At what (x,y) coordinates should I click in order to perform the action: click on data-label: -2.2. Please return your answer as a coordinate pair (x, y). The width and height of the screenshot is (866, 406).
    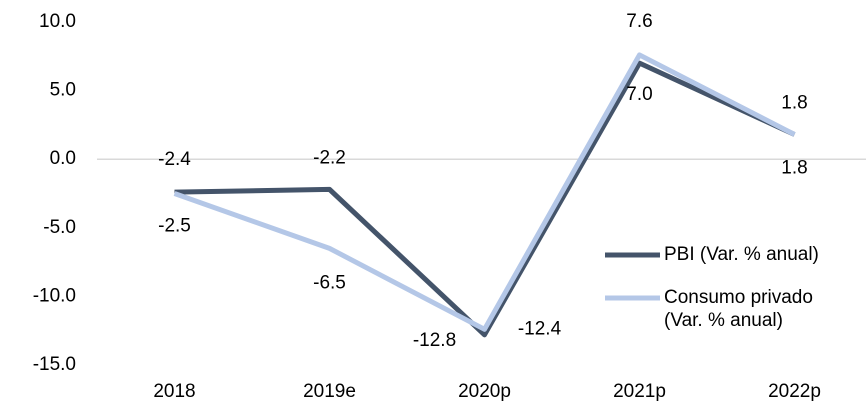
    Looking at the image, I should click on (329, 157).